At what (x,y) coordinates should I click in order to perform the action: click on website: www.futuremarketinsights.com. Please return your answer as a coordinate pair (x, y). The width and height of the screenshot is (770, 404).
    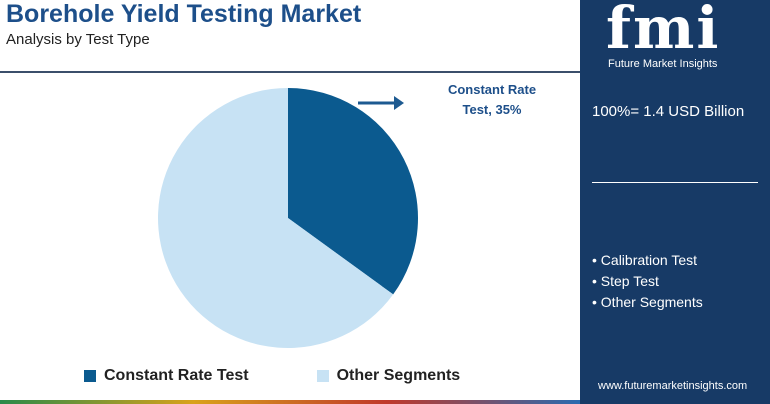
    Looking at the image, I should click on (673, 386).